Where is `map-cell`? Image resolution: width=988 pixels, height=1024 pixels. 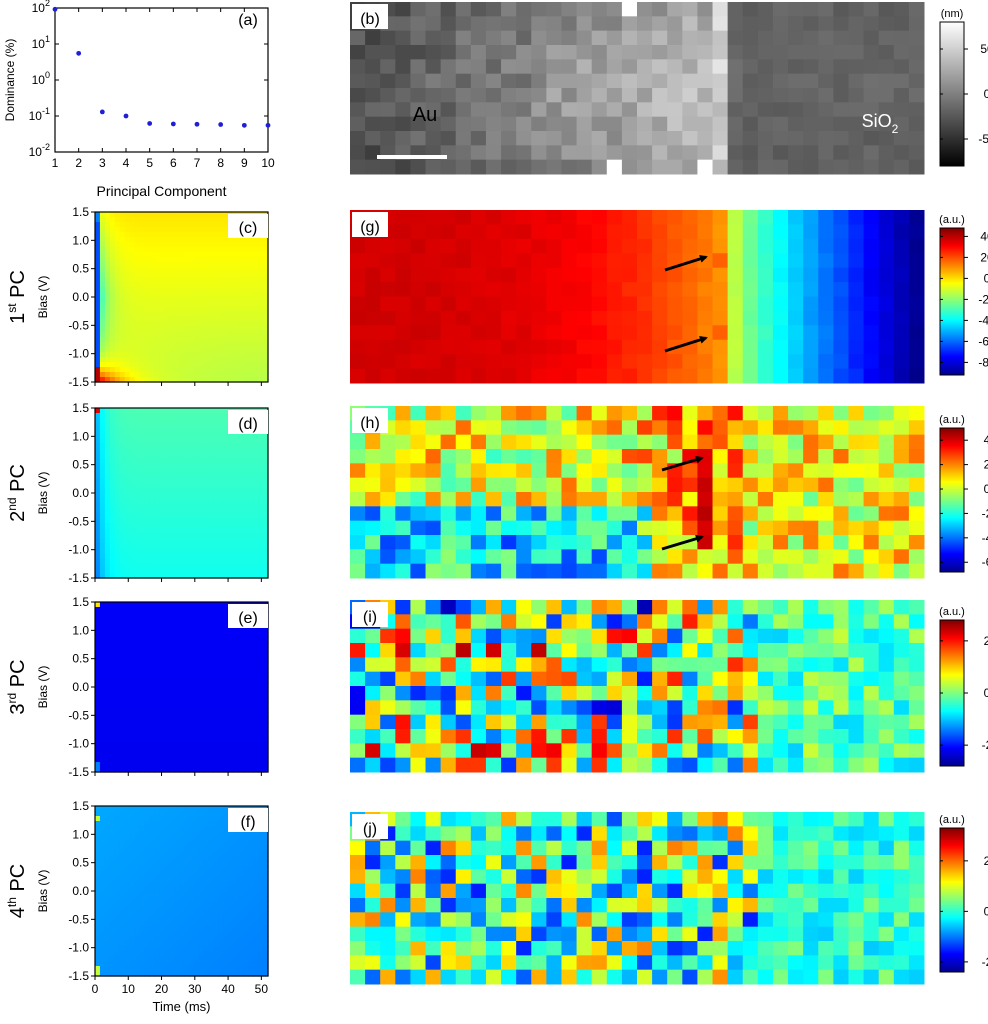
map-cell is located at coordinates (916, 9).